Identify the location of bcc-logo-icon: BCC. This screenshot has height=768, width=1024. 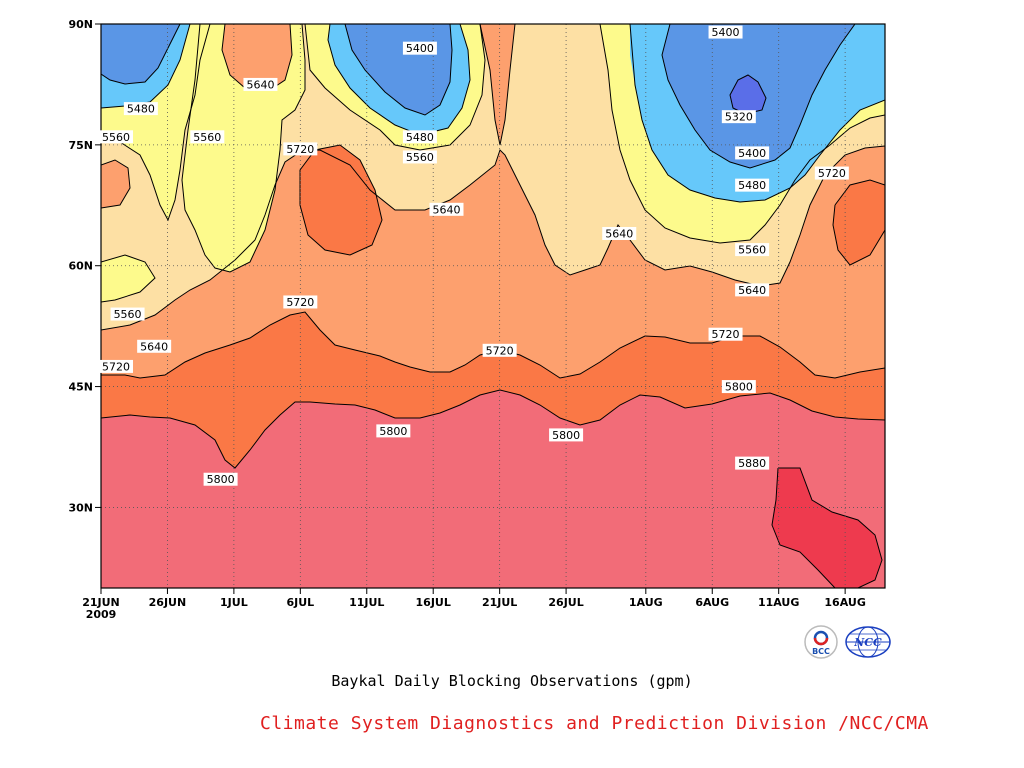
(821, 645).